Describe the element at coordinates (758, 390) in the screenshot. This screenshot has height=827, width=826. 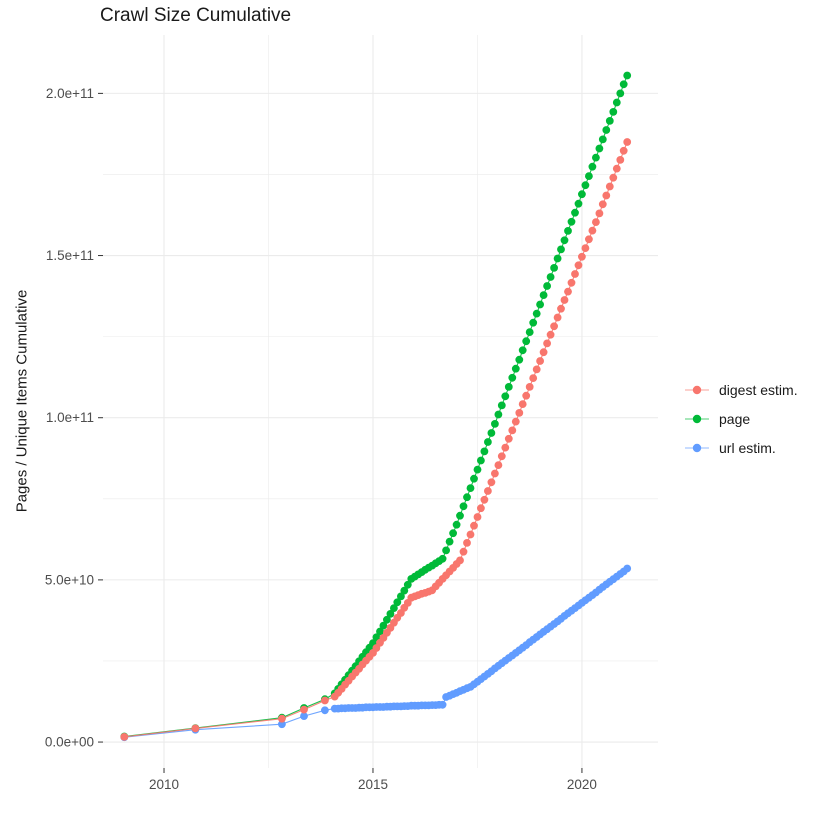
I see `legend-item-label: digest estim.` at that location.